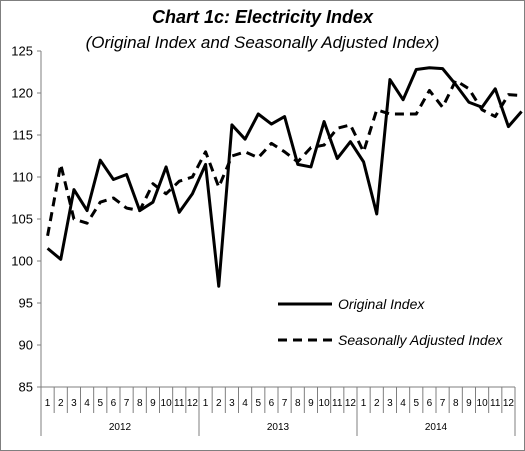 The width and height of the screenshot is (525, 451). What do you see at coordinates (26, 387) in the screenshot?
I see `y-tick-label: 85` at bounding box center [26, 387].